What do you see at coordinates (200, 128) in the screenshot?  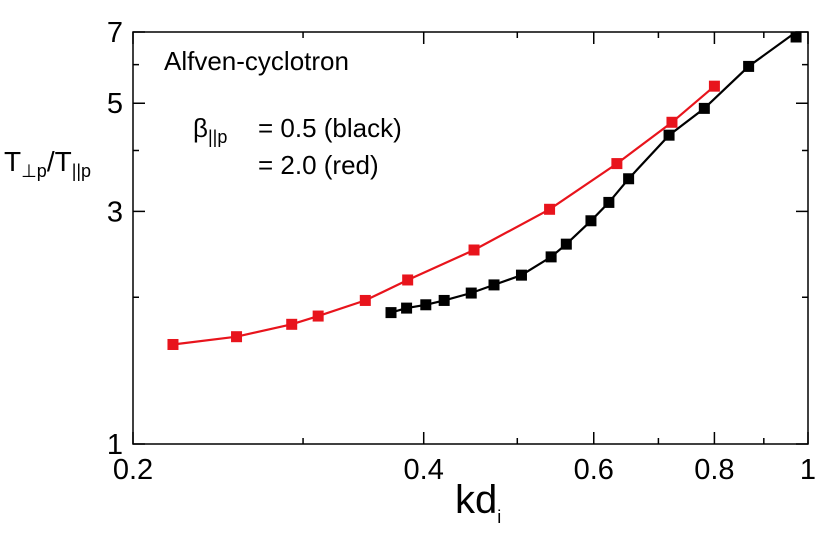 I see `beta-symbol: β` at bounding box center [200, 128].